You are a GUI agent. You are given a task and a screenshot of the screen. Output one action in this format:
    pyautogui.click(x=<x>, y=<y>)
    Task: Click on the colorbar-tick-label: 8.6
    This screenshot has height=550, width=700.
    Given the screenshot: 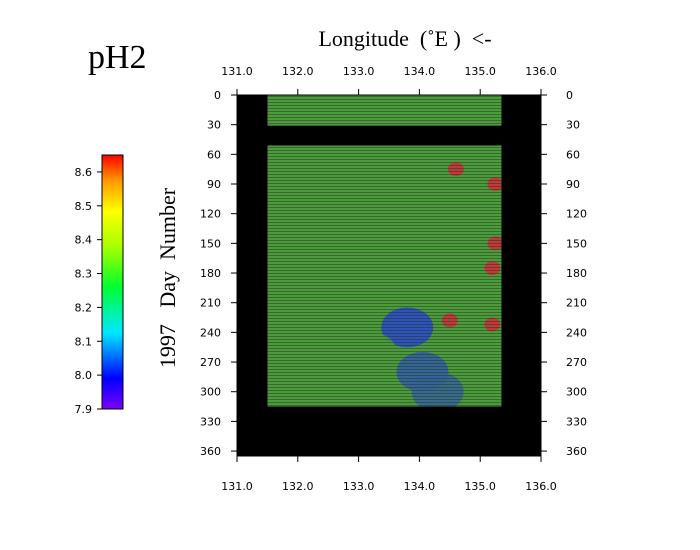 What is the action you would take?
    pyautogui.click(x=84, y=172)
    